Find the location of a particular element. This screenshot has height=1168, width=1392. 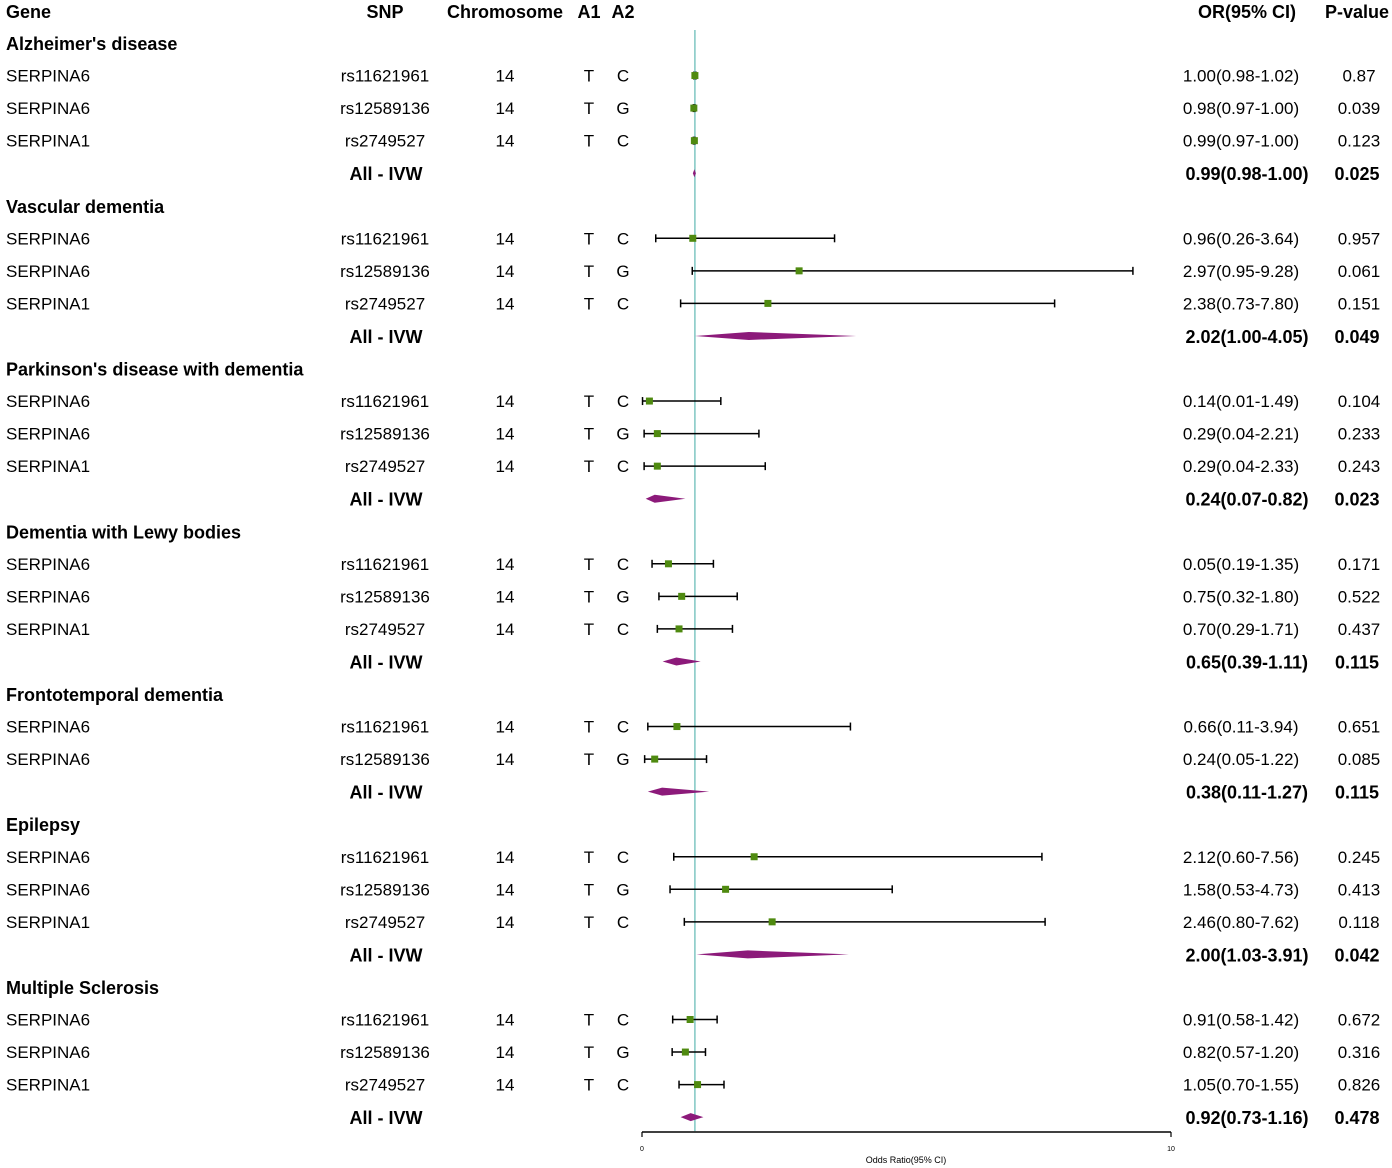

summary-or-ci: 0.99(0.98-1.00) is located at coordinates (1246, 174).